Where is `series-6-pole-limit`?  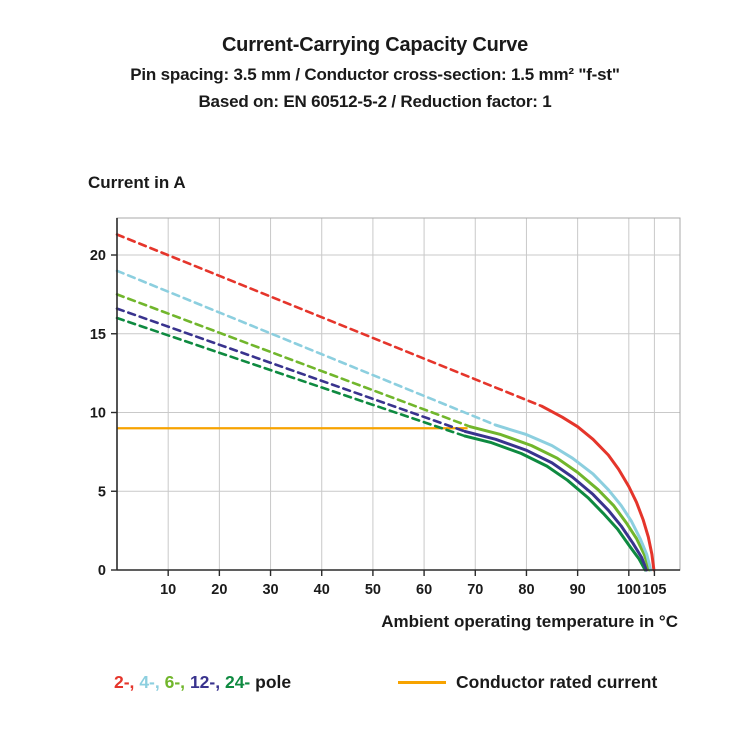
series-6-pole-limit is located at coordinates (559, 498).